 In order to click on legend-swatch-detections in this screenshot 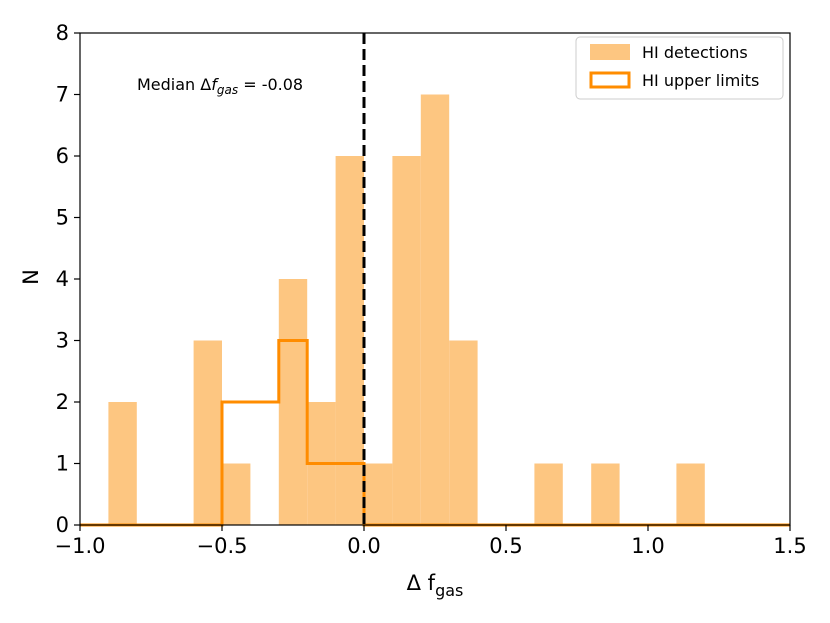, I will do `click(610, 52)`.